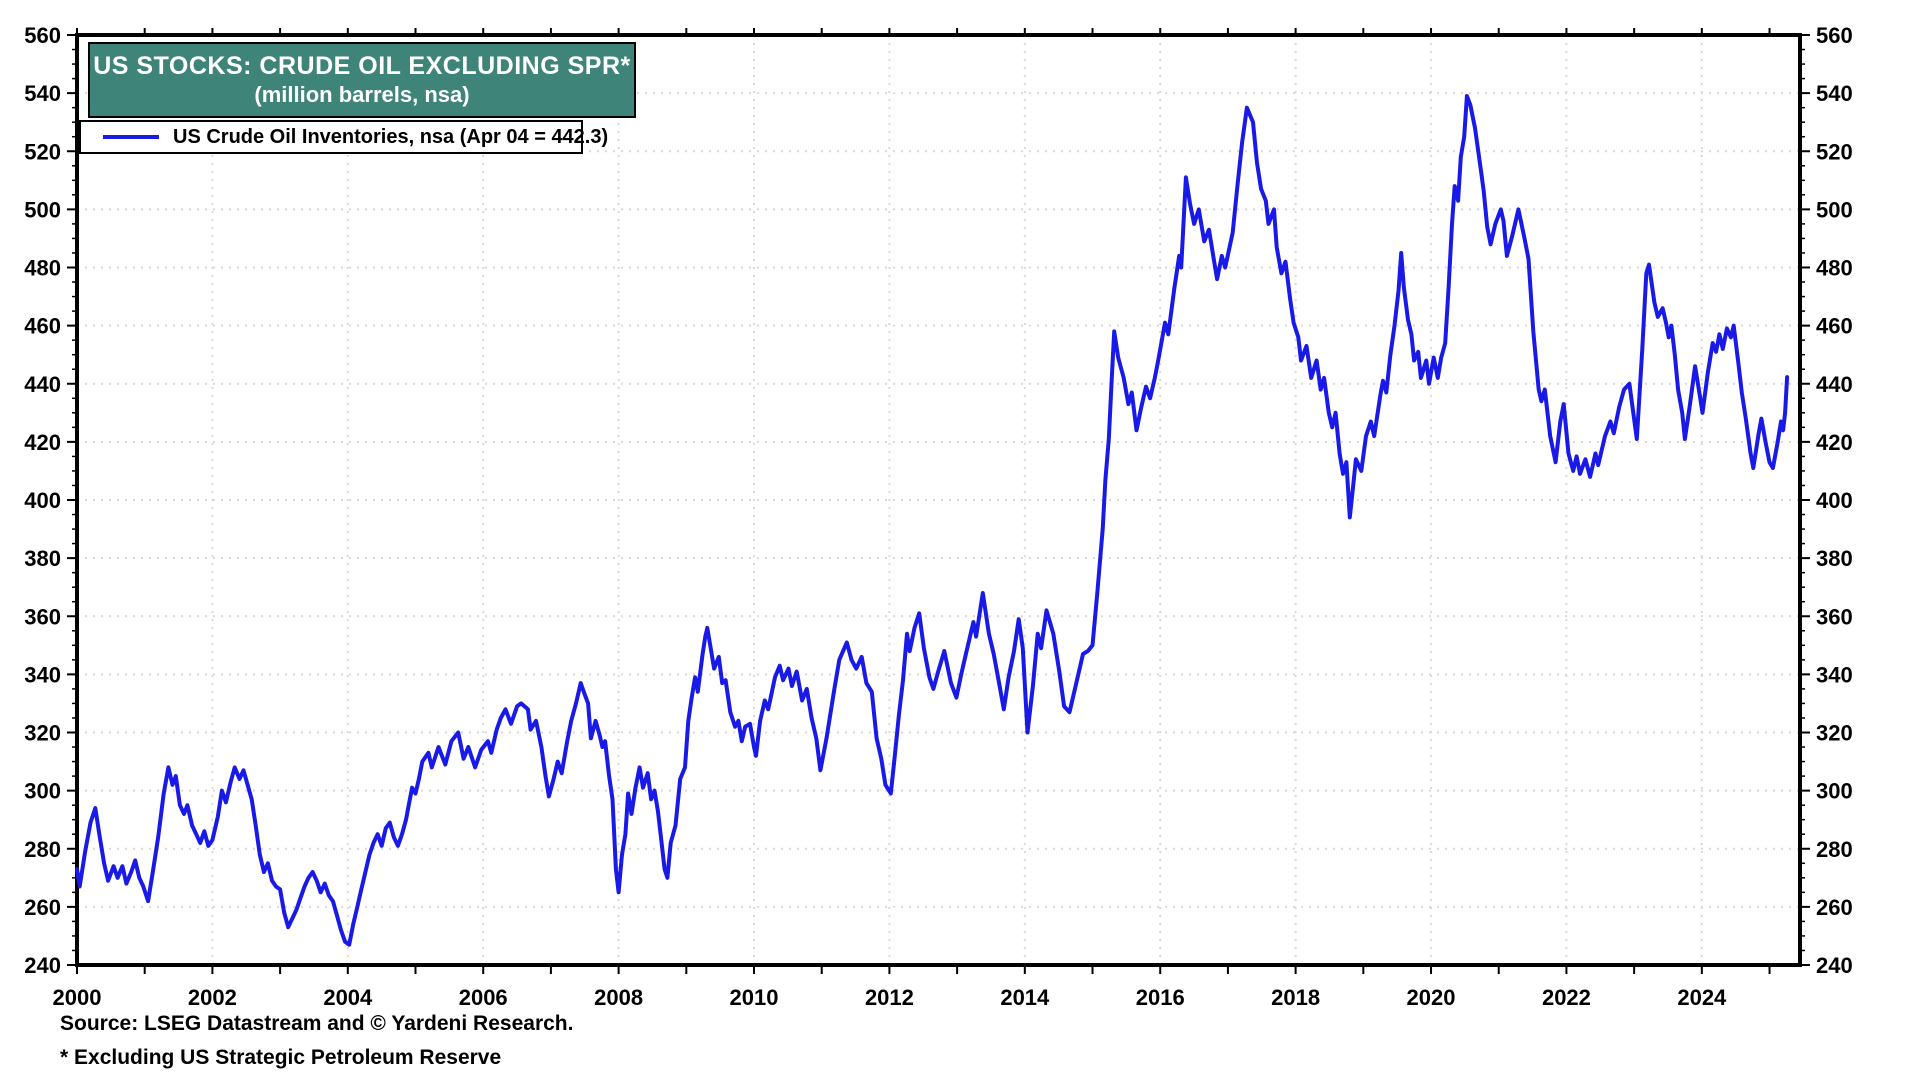 The image size is (1920, 1080). What do you see at coordinates (42, 791) in the screenshot?
I see `y-tick-label-left: 300` at bounding box center [42, 791].